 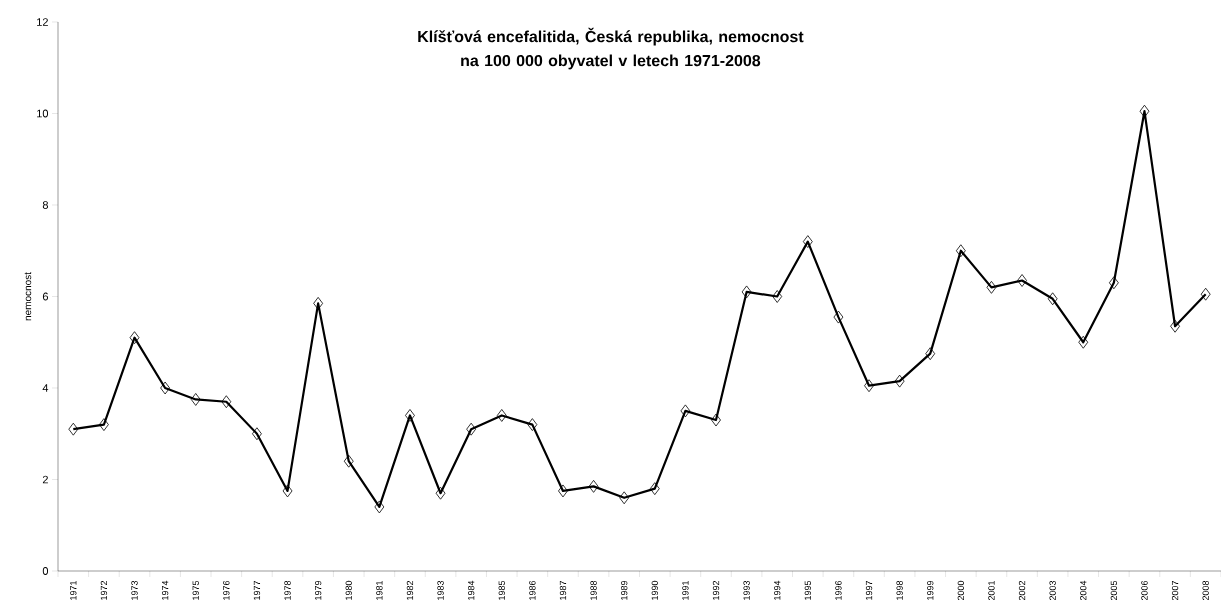 I want to click on x-tick-label: 1988, so click(x=593, y=590).